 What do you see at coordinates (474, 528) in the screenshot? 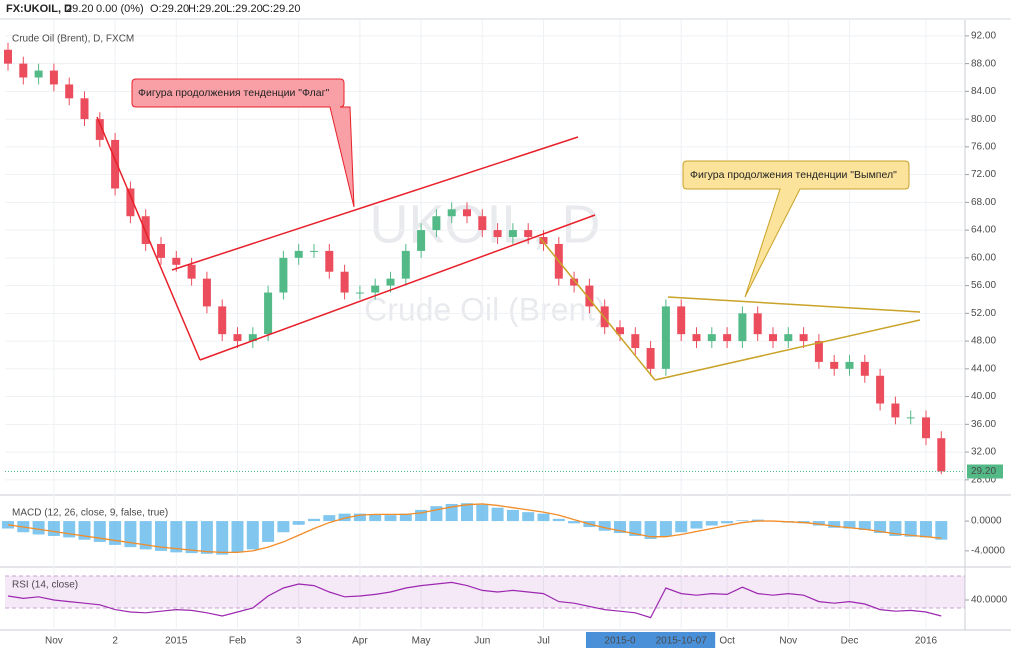
I see `signal-line` at bounding box center [474, 528].